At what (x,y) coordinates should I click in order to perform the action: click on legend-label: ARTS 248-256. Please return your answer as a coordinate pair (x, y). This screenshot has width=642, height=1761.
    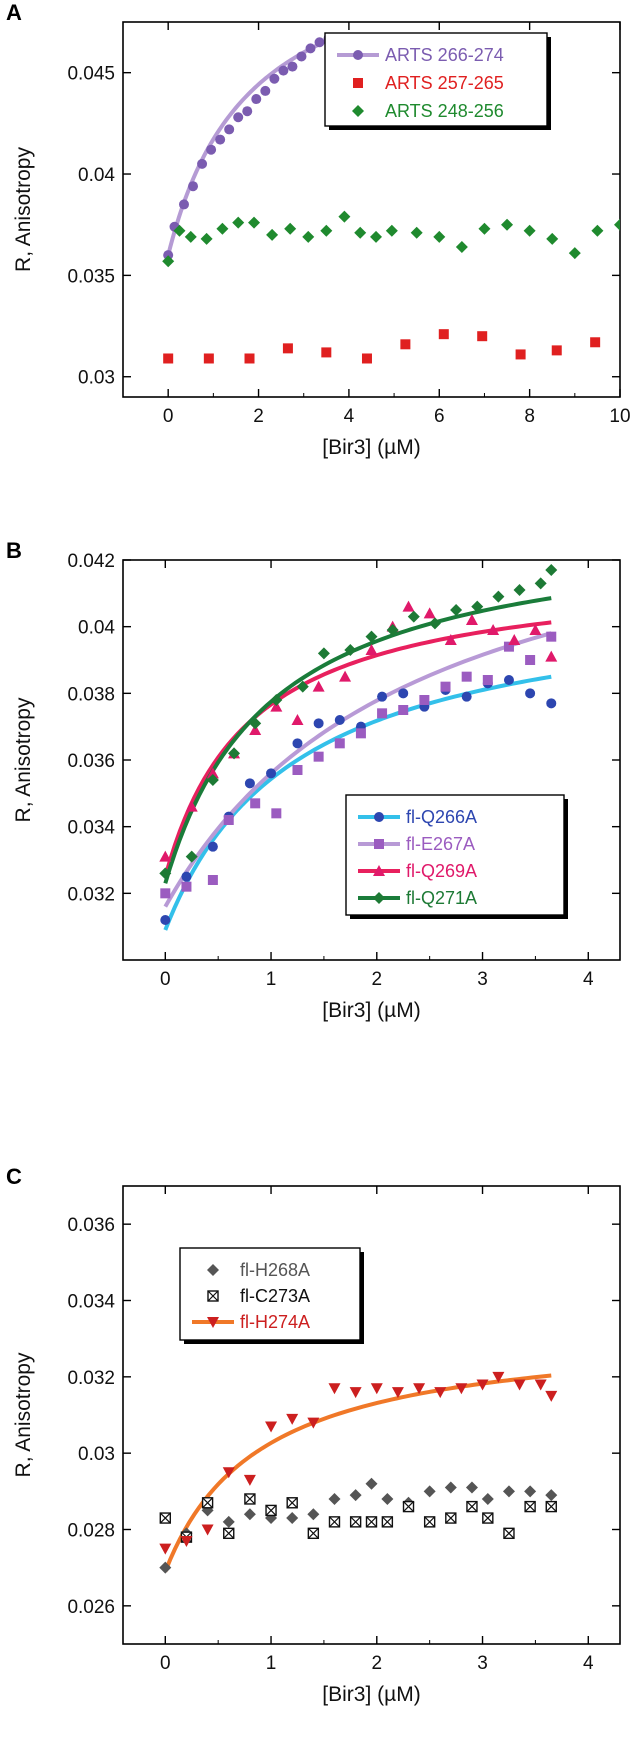
    Looking at the image, I should click on (444, 111).